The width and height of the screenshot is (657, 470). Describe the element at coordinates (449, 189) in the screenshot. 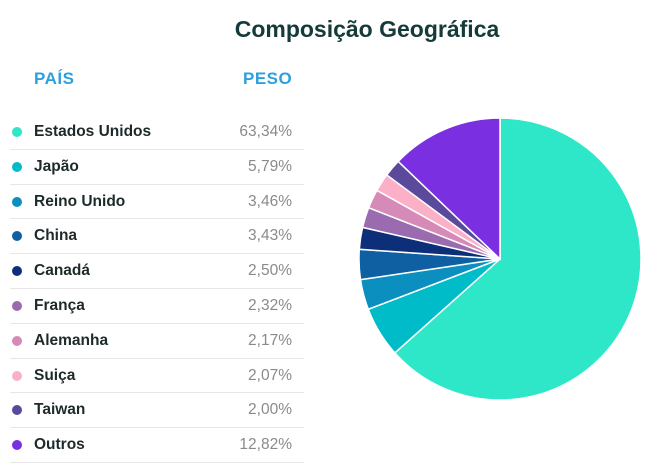

I see `pie-slice` at that location.